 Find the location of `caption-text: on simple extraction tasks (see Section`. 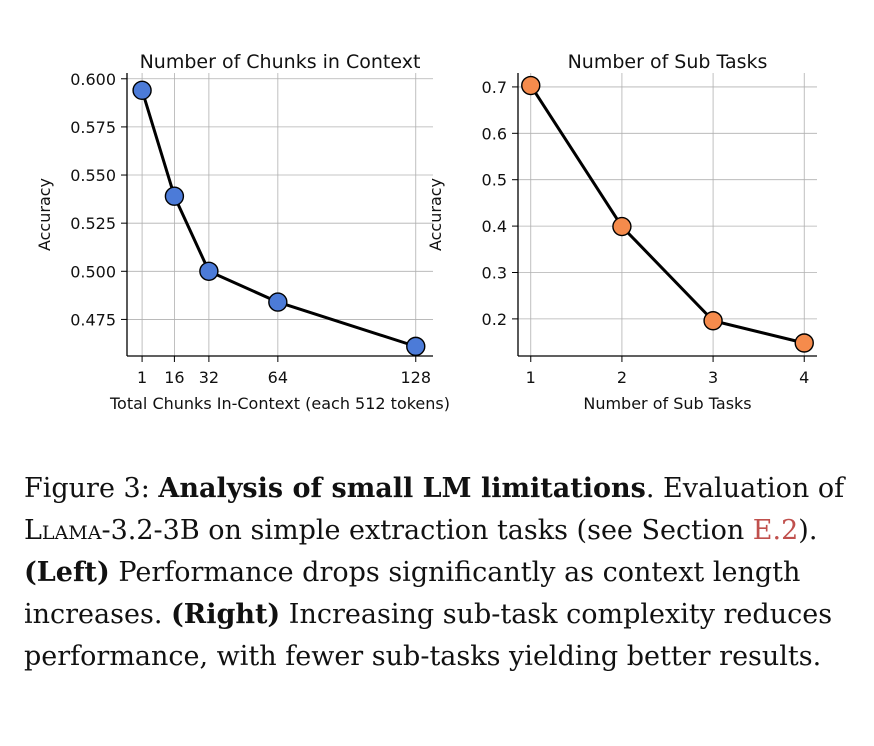

caption-text: on simple extraction tasks (see Section is located at coordinates (476, 530).